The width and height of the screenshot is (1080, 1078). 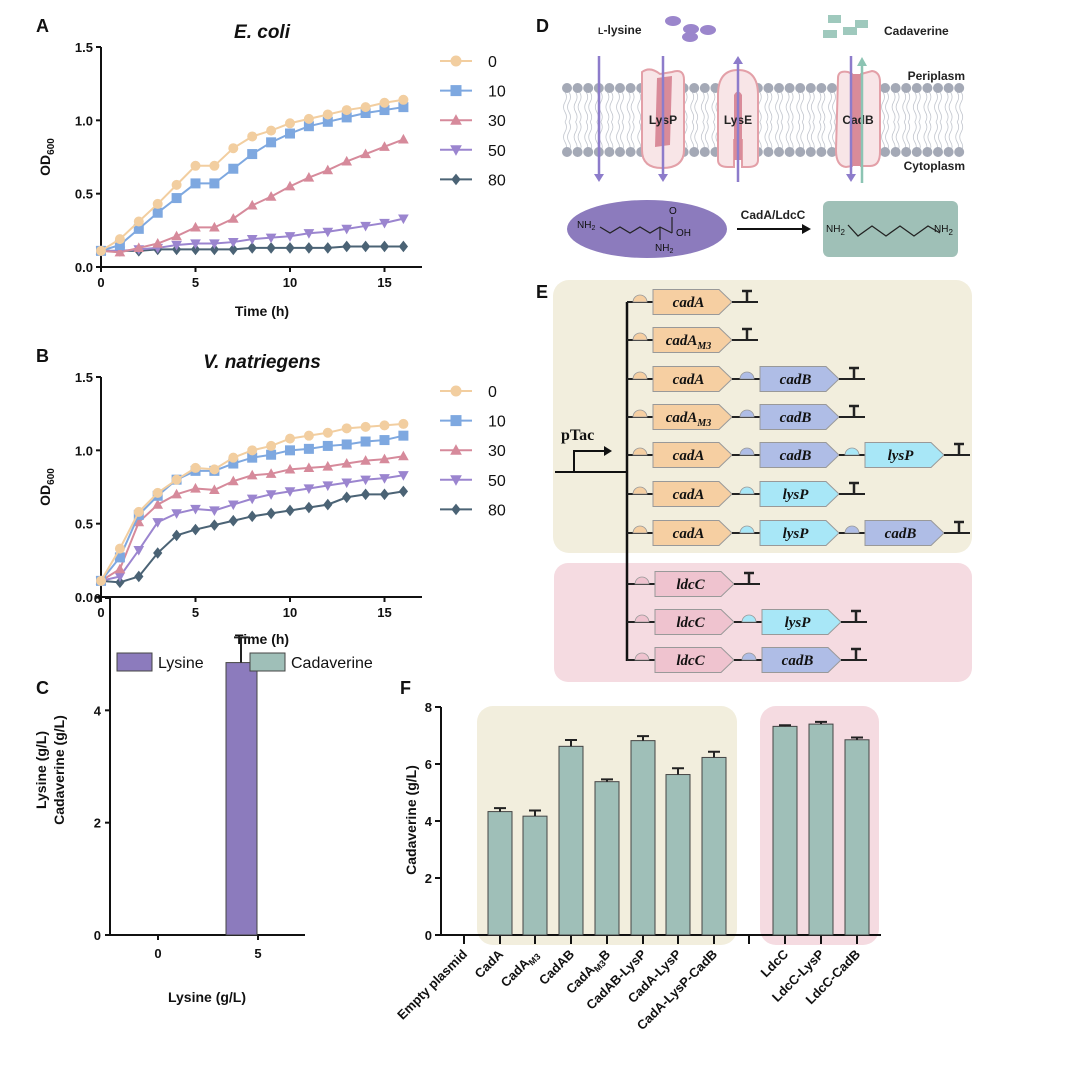 What do you see at coordinates (134, 662) in the screenshot?
I see `legend-swatch` at bounding box center [134, 662].